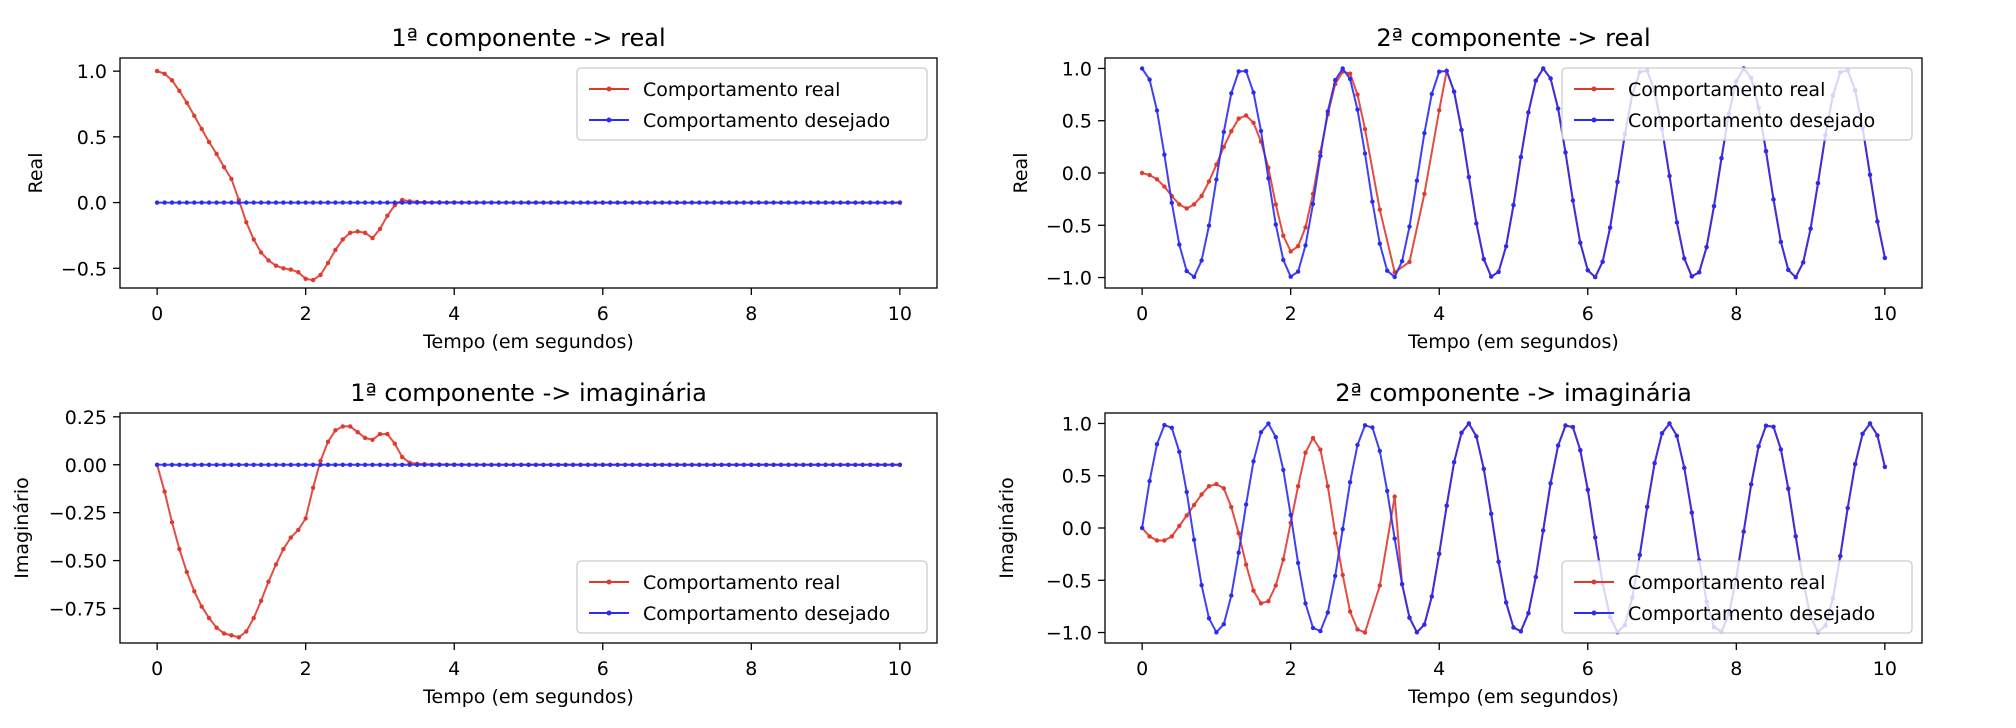 The width and height of the screenshot is (2016, 728). I want to click on x-axis-label: Tempo (em segundos), so click(1513, 697).